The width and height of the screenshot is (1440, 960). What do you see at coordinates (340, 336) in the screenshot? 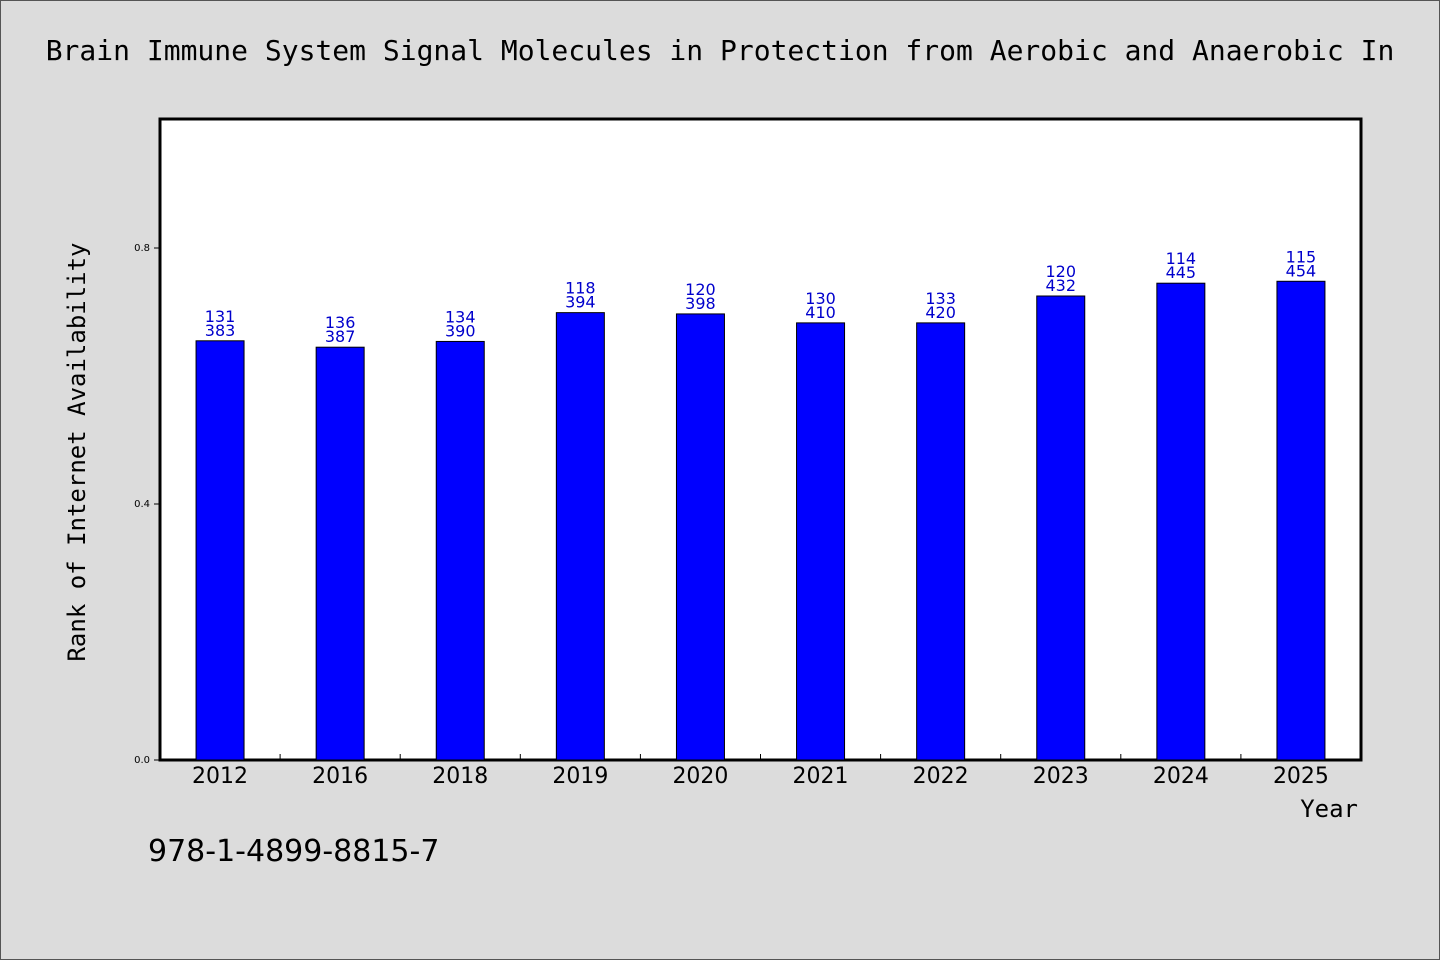
I see `bar-label-bottom-2016: 387` at bounding box center [340, 336].